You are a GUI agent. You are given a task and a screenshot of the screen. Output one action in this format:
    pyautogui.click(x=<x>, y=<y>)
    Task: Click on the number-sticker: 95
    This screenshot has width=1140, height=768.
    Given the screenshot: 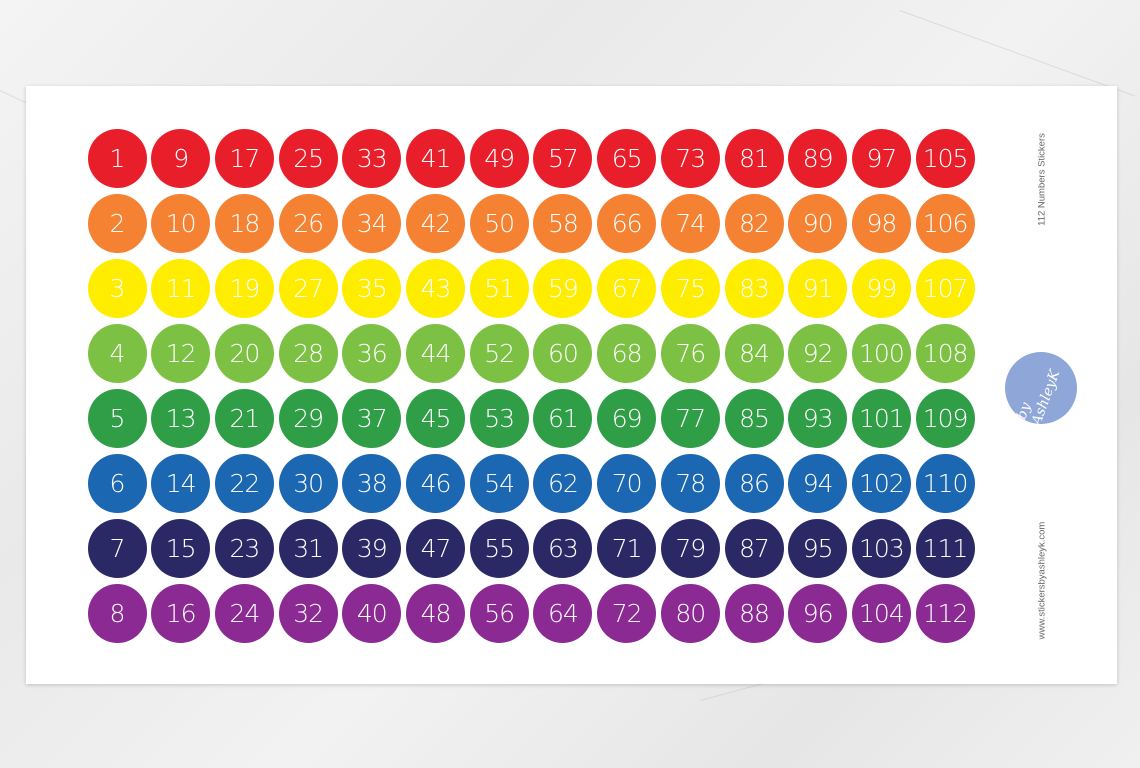 What is the action you would take?
    pyautogui.click(x=818, y=548)
    